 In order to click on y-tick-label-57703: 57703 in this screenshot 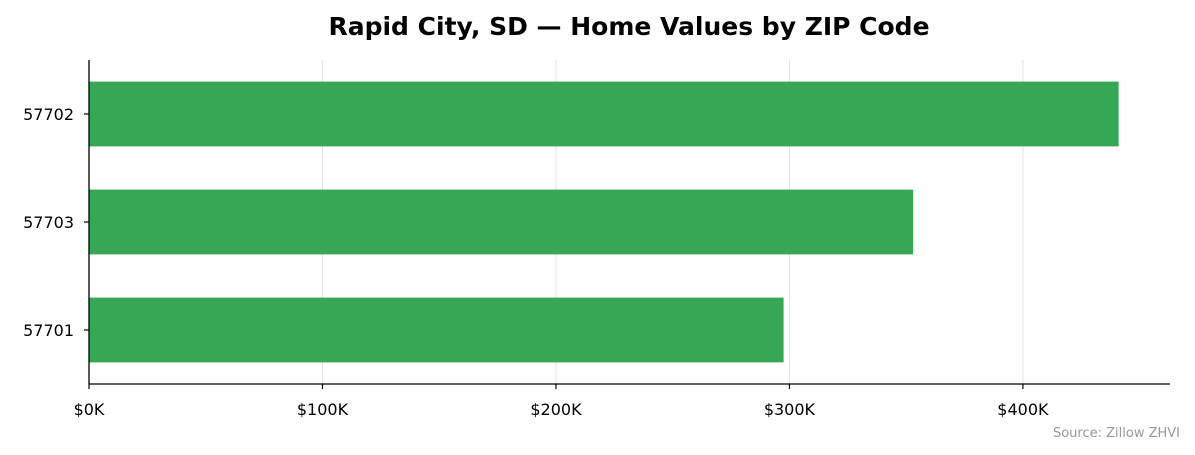, I will do `click(48, 222)`.